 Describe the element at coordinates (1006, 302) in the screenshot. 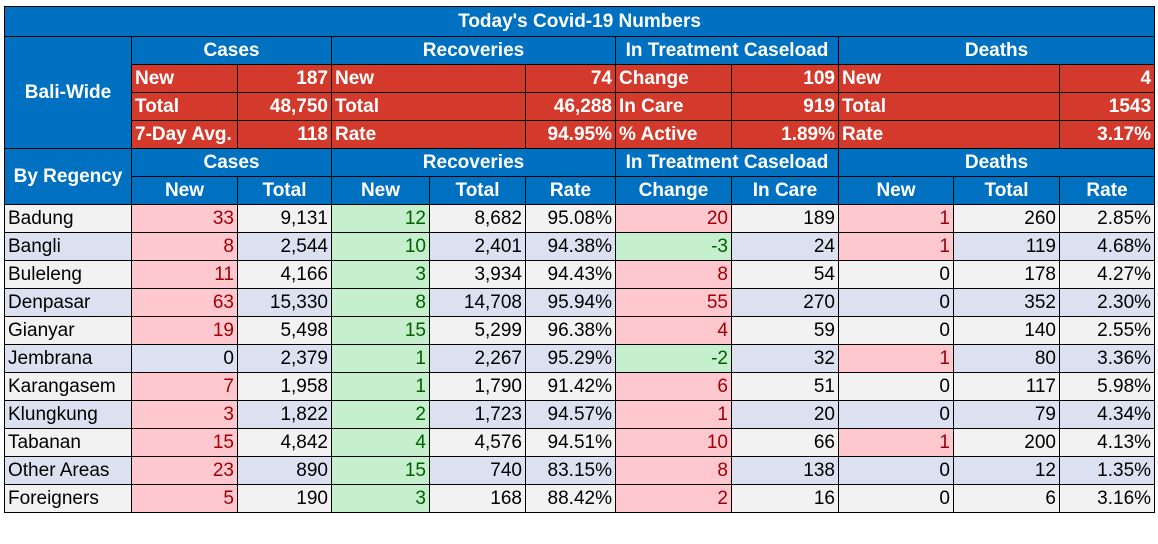

I see `cell-d-total: 352` at that location.